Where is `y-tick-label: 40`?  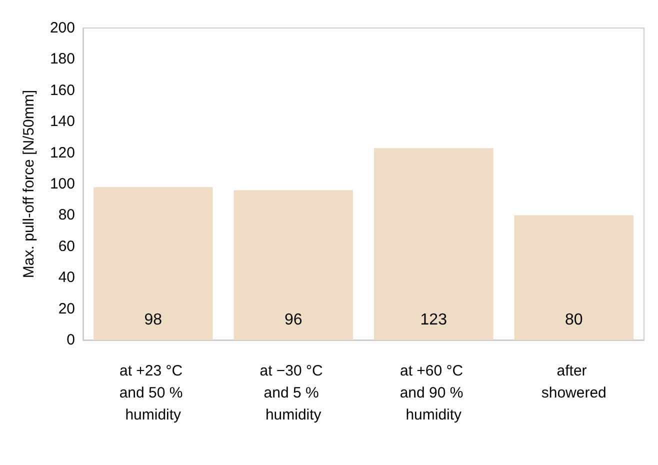 y-tick-label: 40 is located at coordinates (66, 277).